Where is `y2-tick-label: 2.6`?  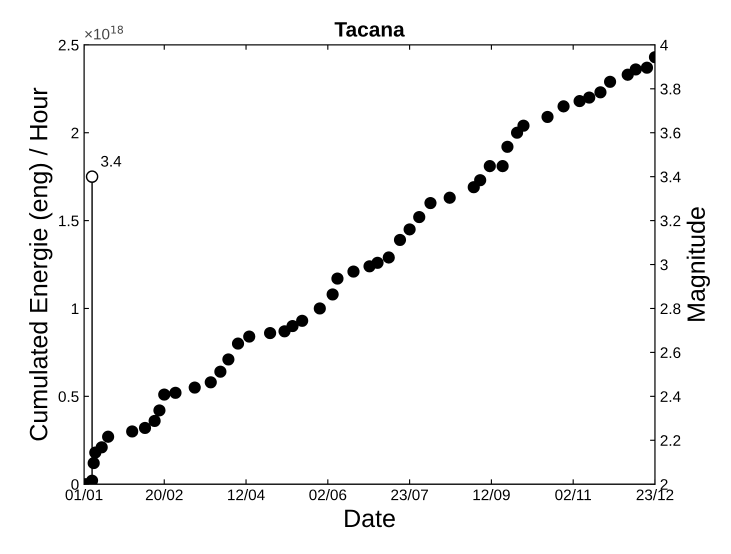
y2-tick-label: 2.6 is located at coordinates (670, 352).